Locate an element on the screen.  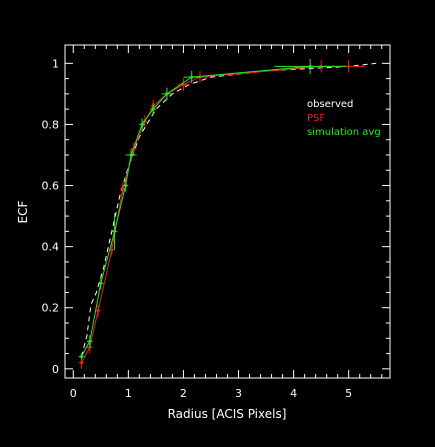
x-tick-label: 0 is located at coordinates (73, 393).